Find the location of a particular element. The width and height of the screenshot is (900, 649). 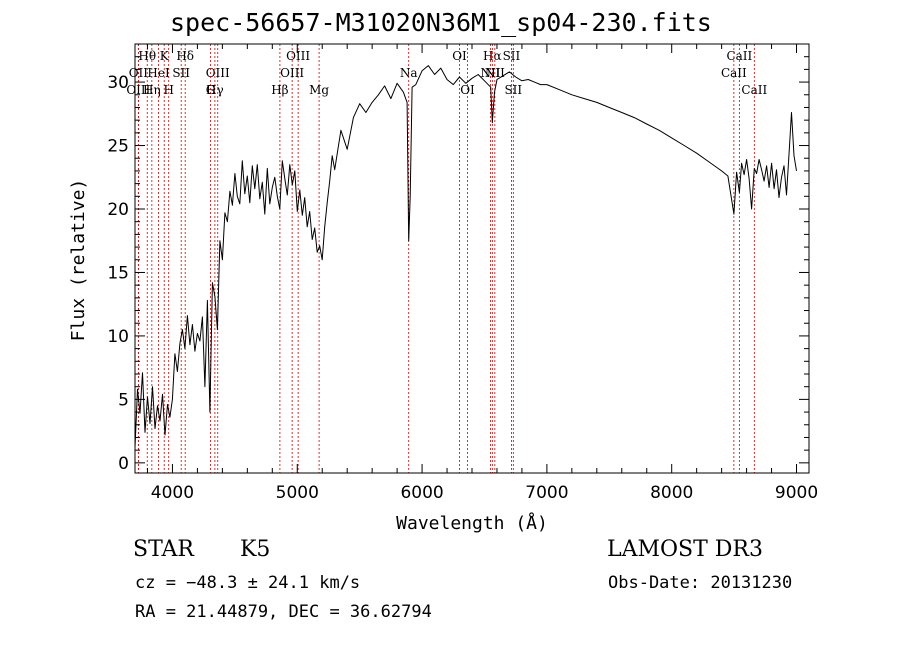

line-marker-label: Na is located at coordinates (409, 73).